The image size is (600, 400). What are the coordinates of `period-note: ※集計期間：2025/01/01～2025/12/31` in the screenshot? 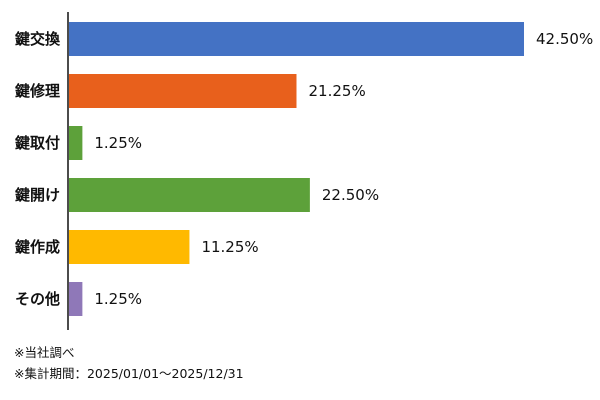 It's located at (129, 373).